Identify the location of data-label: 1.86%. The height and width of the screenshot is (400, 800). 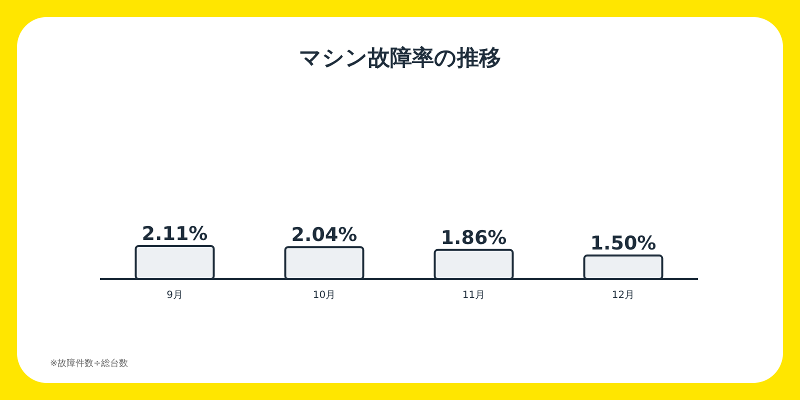
(473, 237).